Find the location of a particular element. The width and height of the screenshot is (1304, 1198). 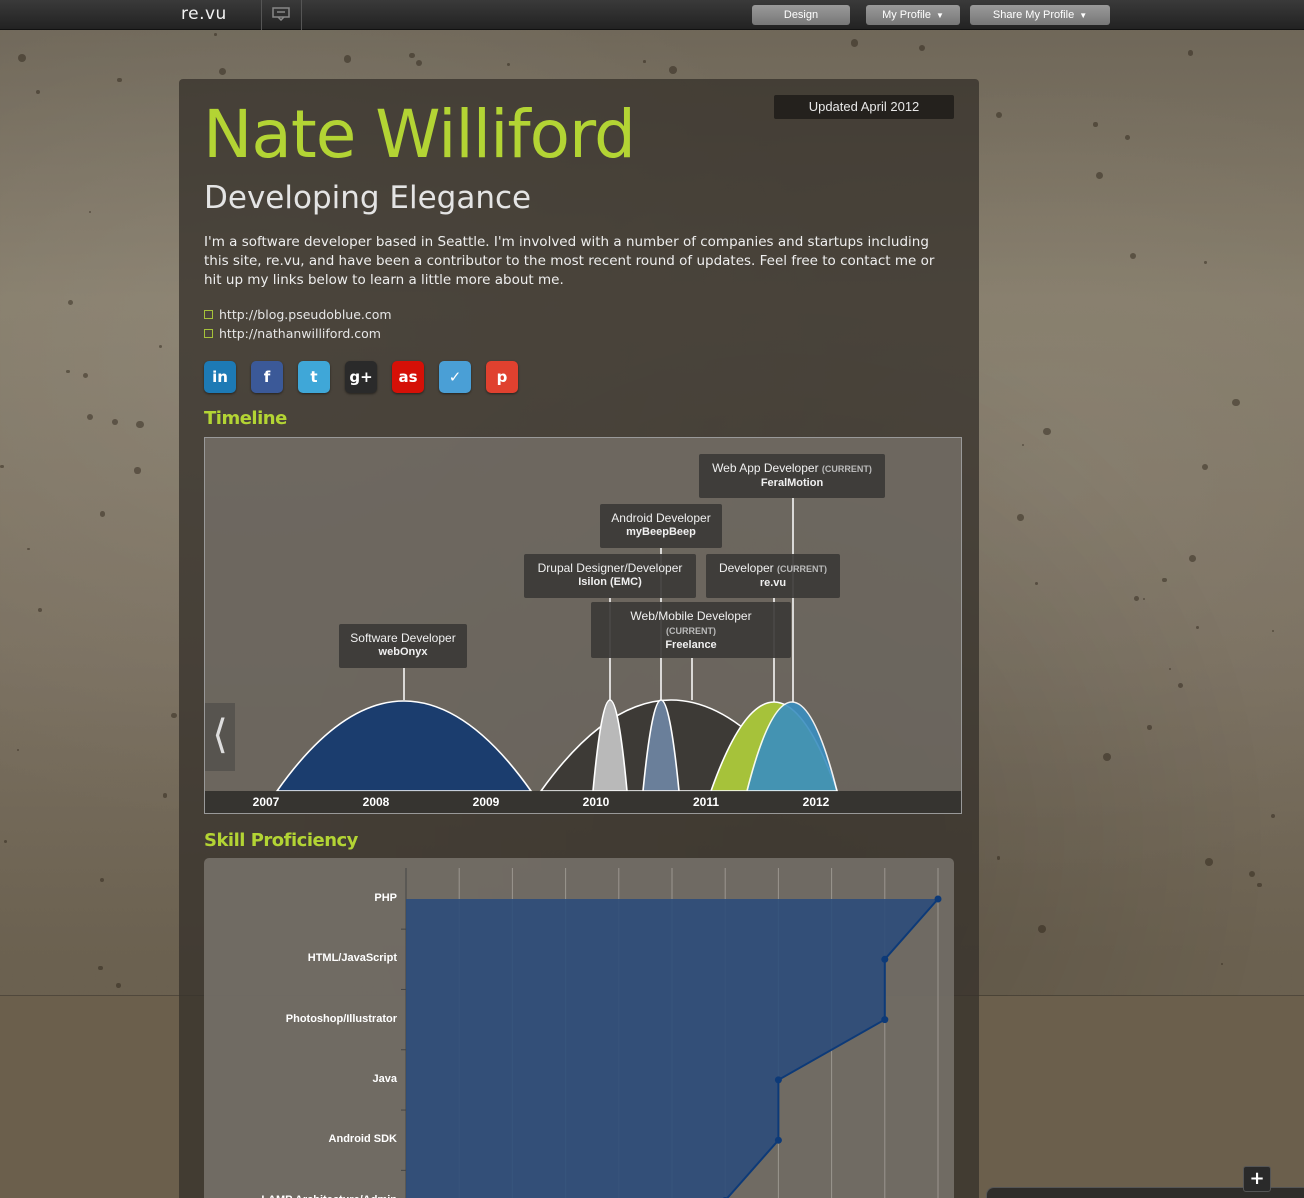

website-link-text: http://nathanwilliford.com is located at coordinates (300, 333).